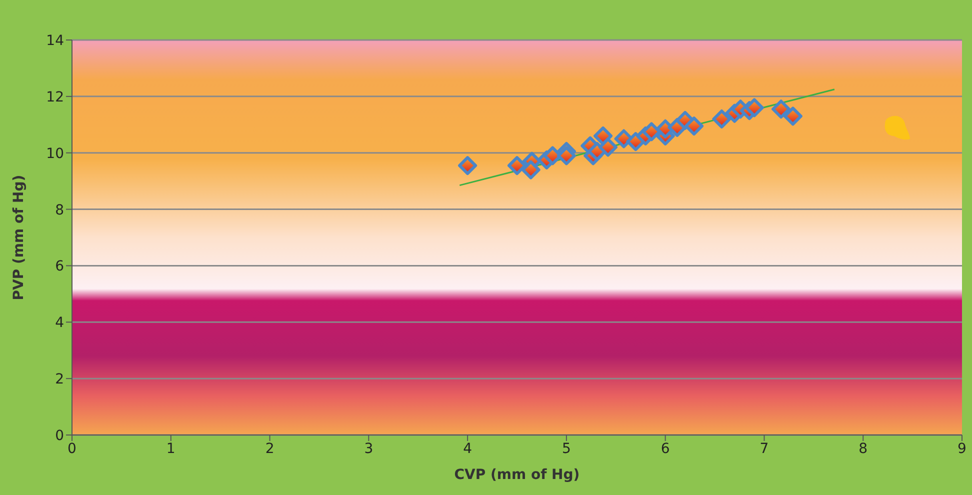  What do you see at coordinates (764, 448) in the screenshot?
I see `x-tick-label: 7` at bounding box center [764, 448].